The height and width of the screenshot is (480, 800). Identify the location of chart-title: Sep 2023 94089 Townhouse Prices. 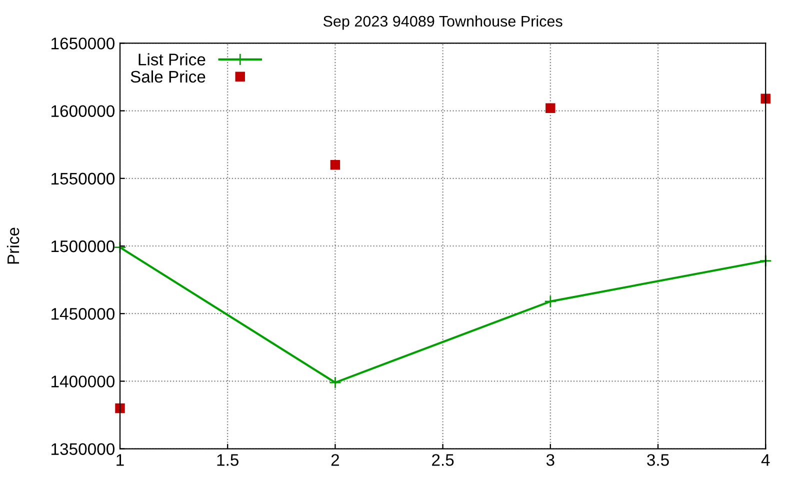
(442, 22).